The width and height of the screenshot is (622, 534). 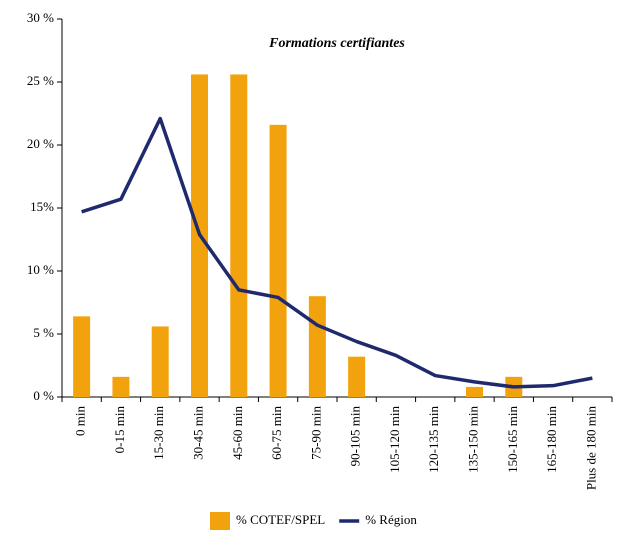 What do you see at coordinates (43, 395) in the screenshot?
I see `y-tick-label: 0 %` at bounding box center [43, 395].